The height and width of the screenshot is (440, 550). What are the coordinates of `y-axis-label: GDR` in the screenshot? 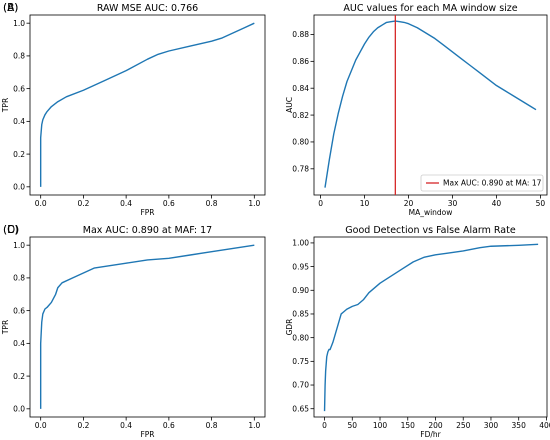 It's located at (289, 327).